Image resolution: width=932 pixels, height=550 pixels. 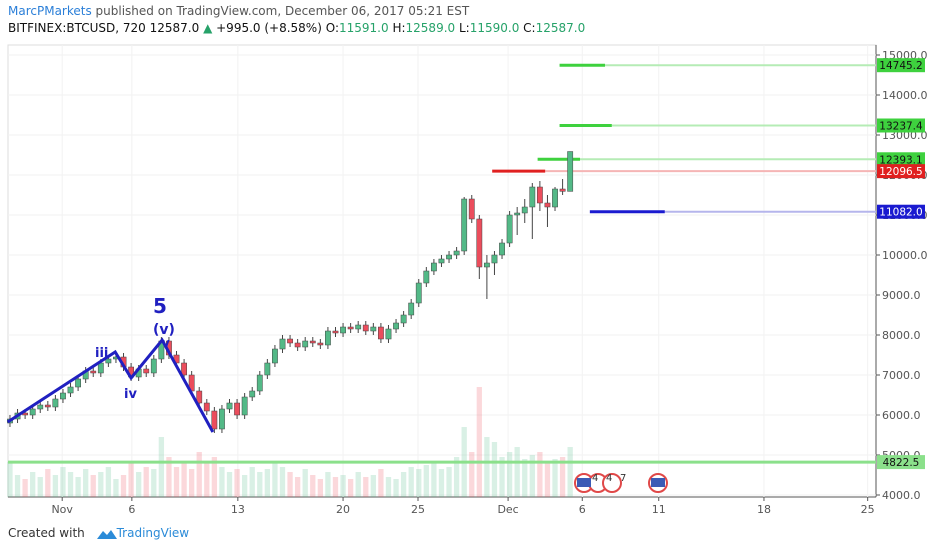 I want to click on events: 4 4 7, so click(x=621, y=483).